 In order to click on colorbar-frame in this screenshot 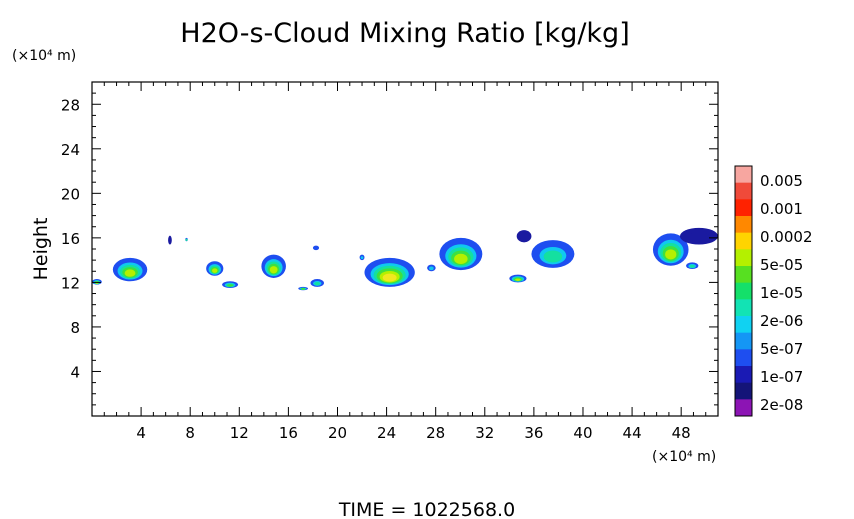, I will do `click(743, 291)`.